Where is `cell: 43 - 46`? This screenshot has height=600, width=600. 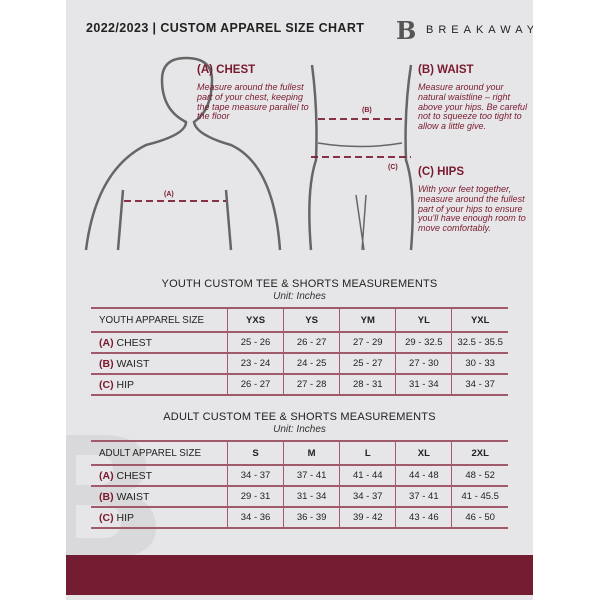 cell: 43 - 46 is located at coordinates (423, 517).